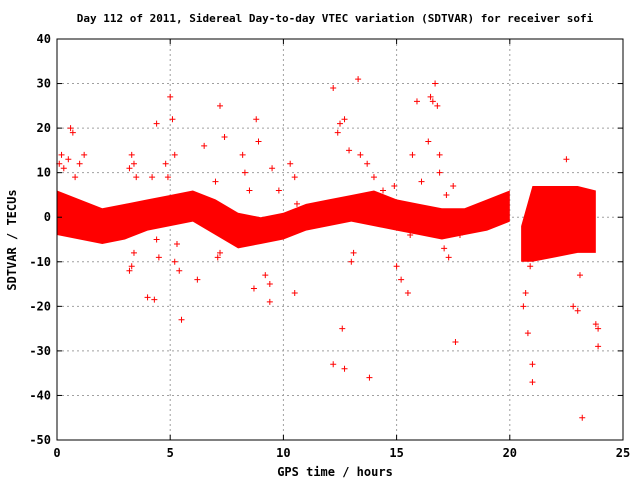 The height and width of the screenshot is (480, 640). What do you see at coordinates (40, 262) in the screenshot?
I see `y-tick-label: -10` at bounding box center [40, 262].